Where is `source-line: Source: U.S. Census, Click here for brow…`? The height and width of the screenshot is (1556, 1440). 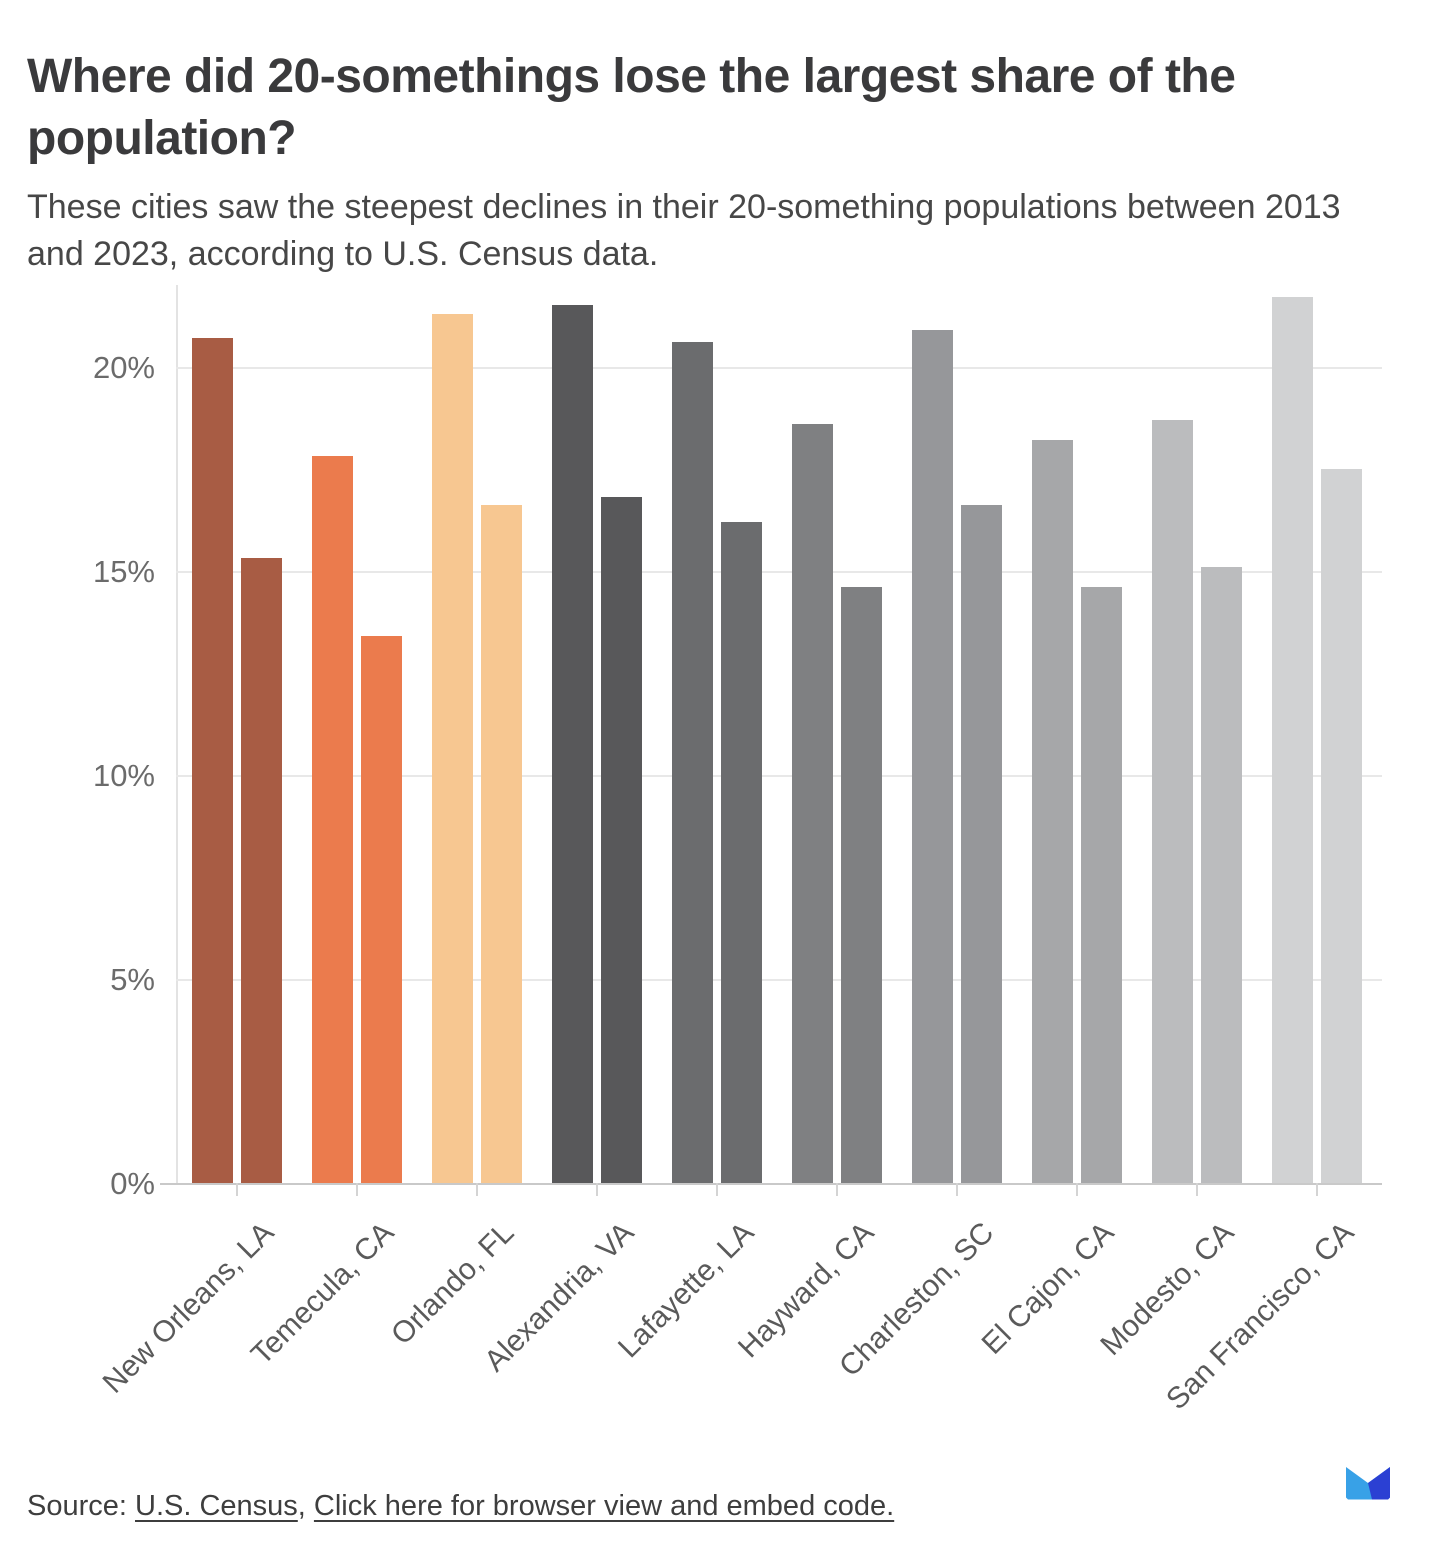 source-line: Source: U.S. Census, Click here for brow… is located at coordinates (460, 1506).